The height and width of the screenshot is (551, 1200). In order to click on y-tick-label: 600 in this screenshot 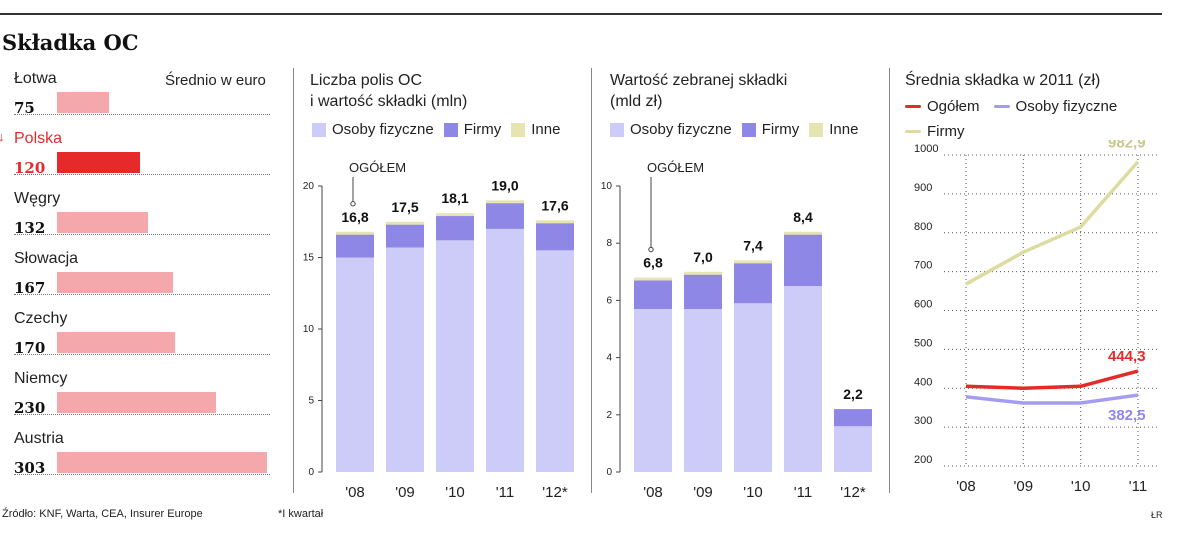, I will do `click(923, 305)`.